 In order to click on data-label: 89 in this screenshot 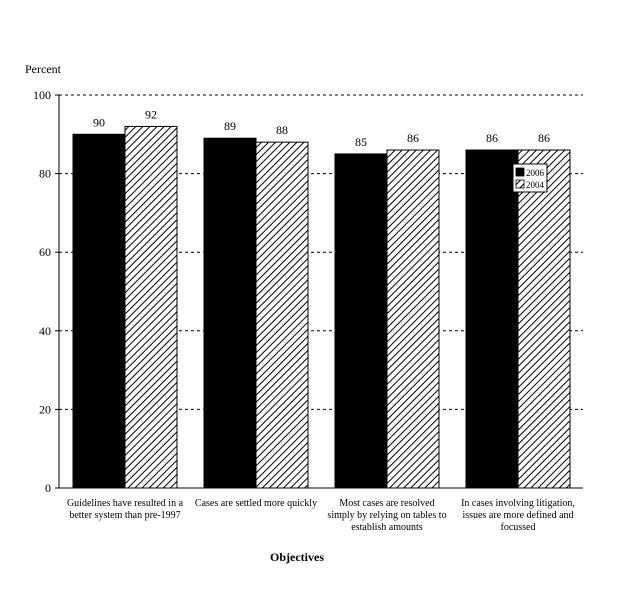, I will do `click(230, 126)`.